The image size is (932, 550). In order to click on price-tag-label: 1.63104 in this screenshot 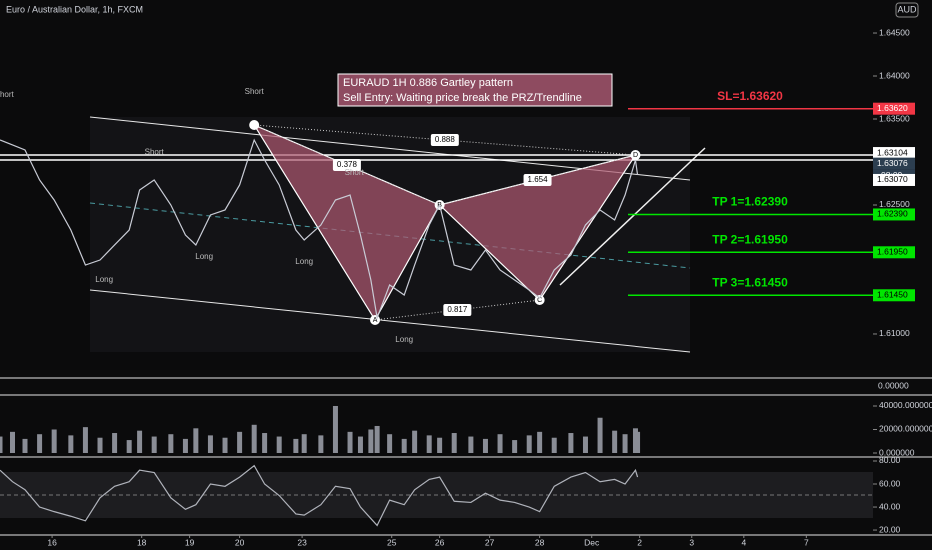, I will do `click(892, 152)`.